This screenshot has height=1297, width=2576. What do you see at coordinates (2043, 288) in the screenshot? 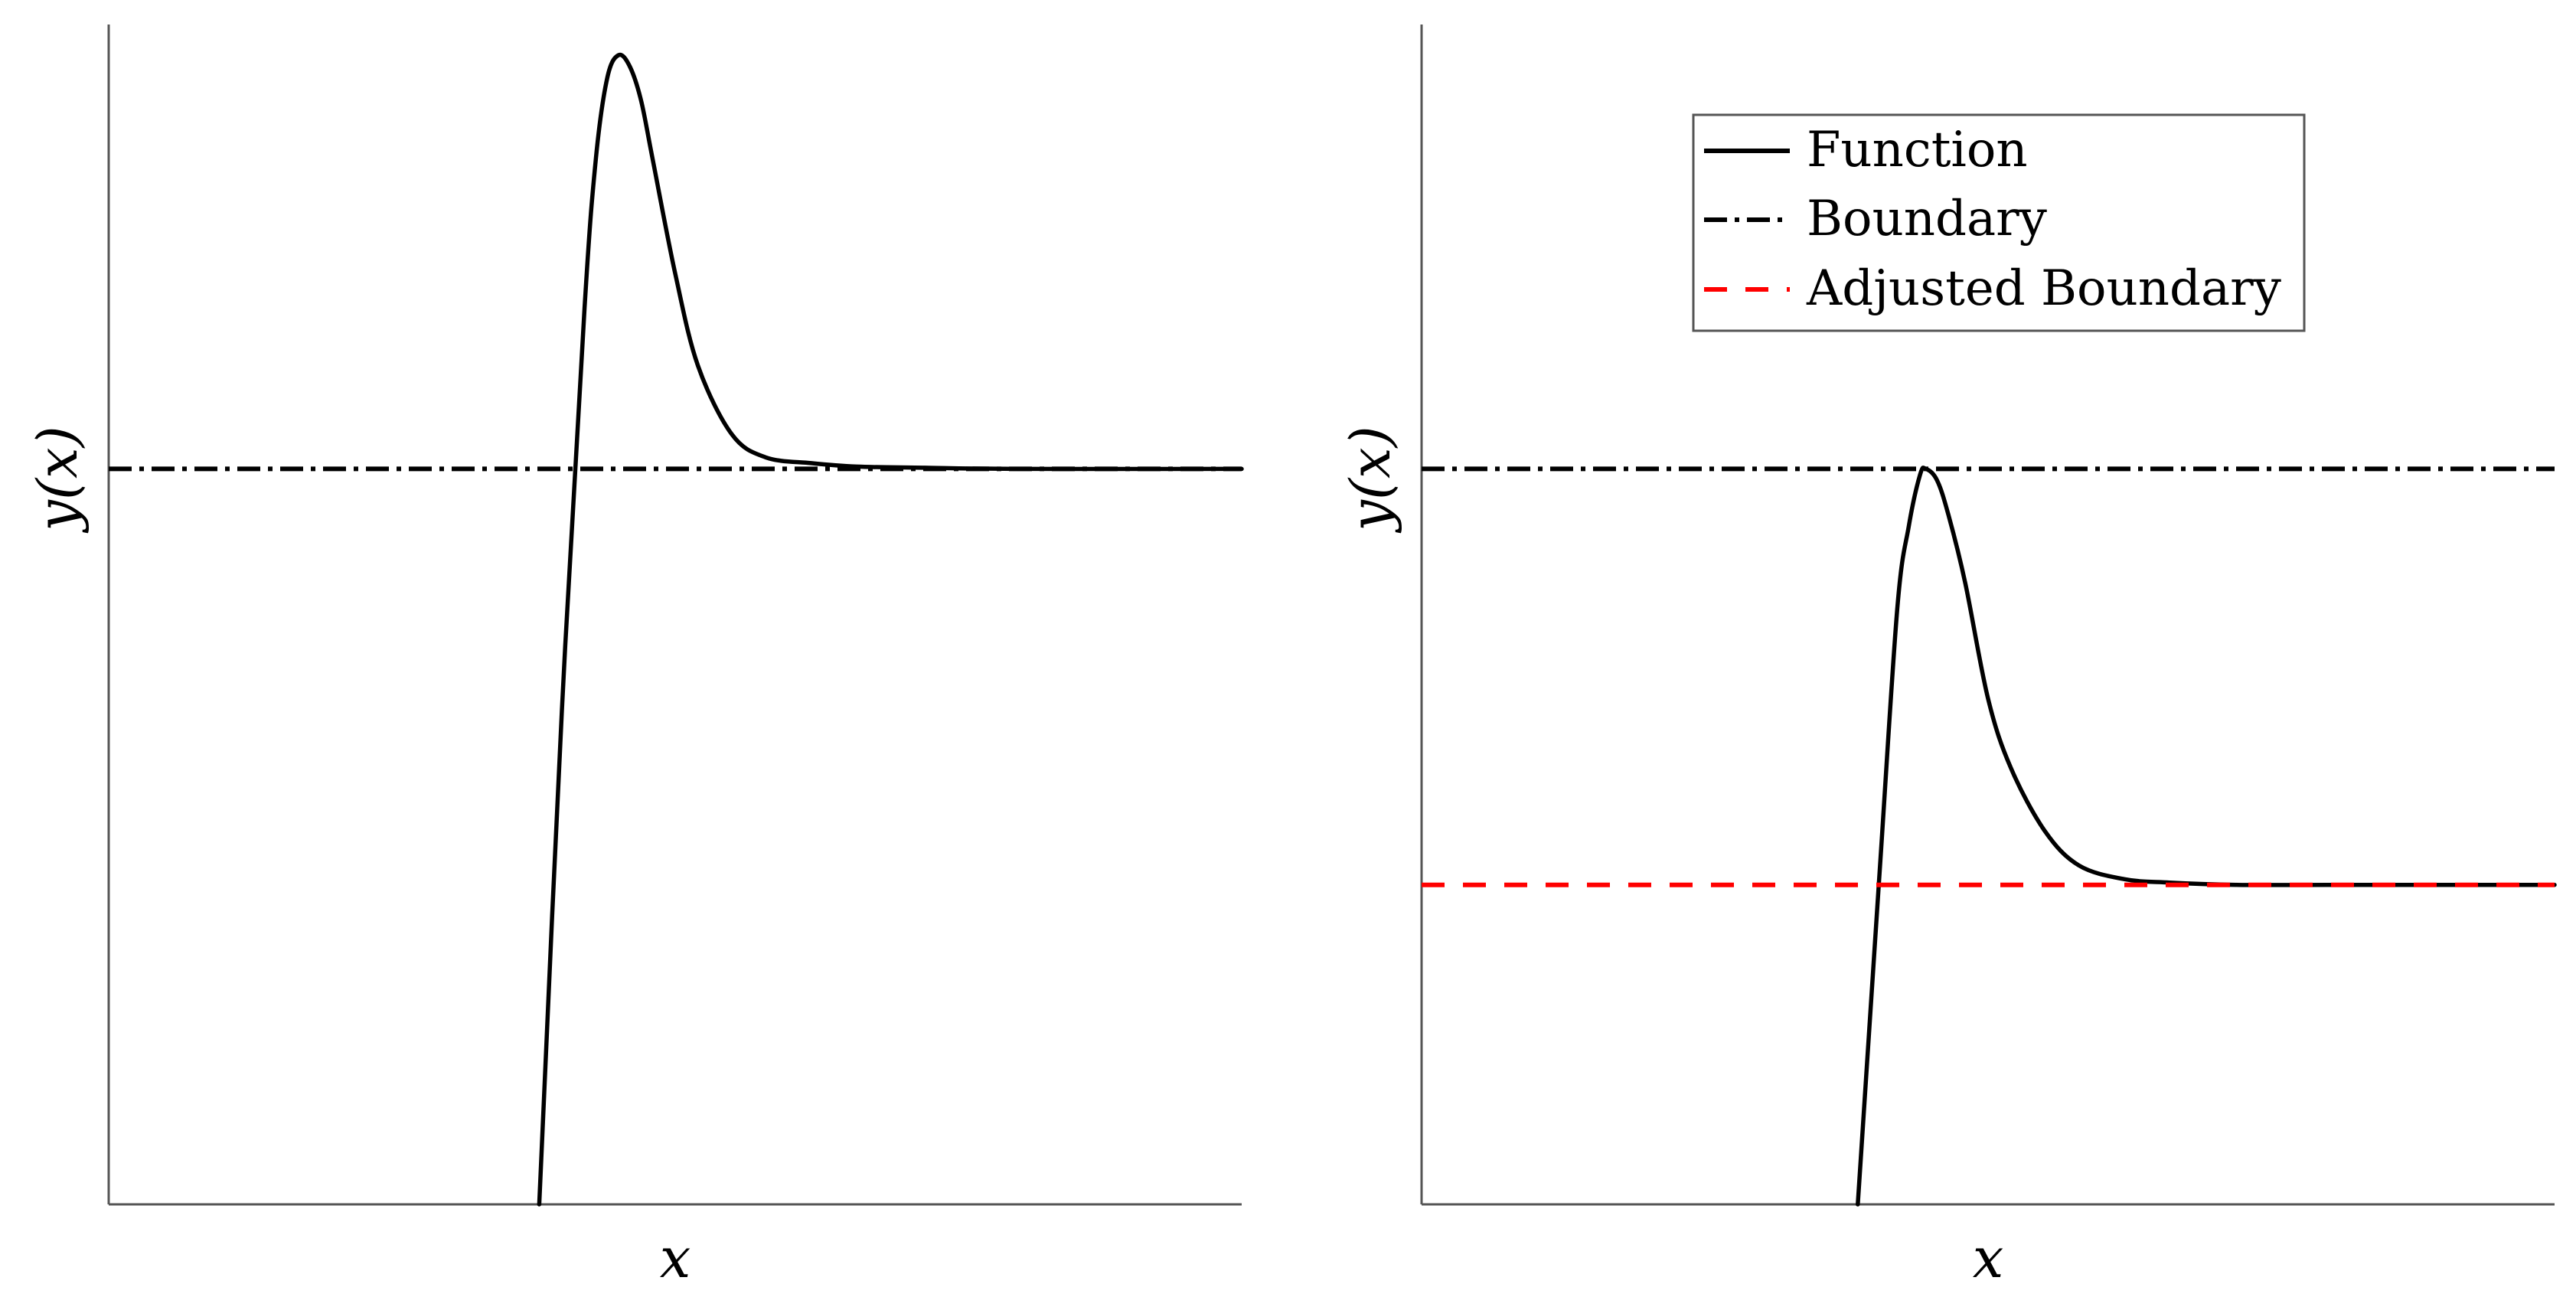
I see `legend-label-adjusted-boundary: Adjusted Boundary` at bounding box center [2043, 288].